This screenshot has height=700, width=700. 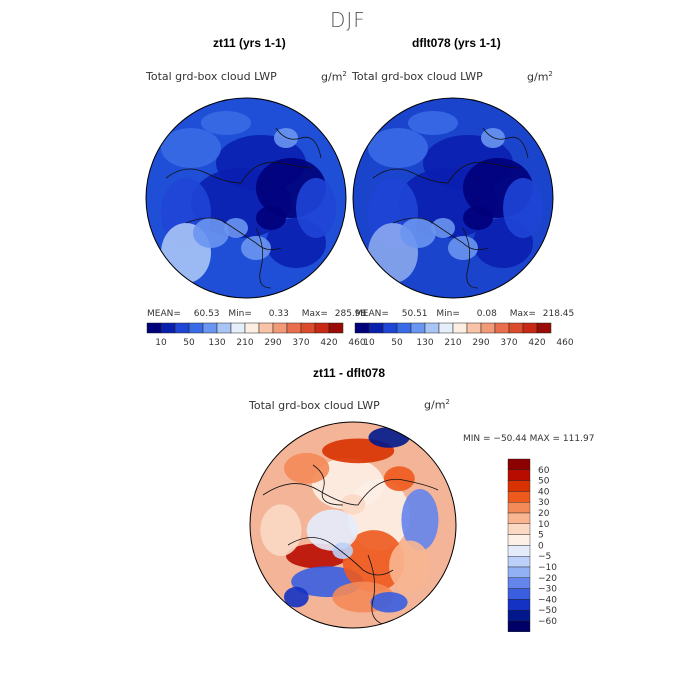 What do you see at coordinates (564, 343) in the screenshot?
I see `colorbar-tick-label-2: 460` at bounding box center [564, 343].